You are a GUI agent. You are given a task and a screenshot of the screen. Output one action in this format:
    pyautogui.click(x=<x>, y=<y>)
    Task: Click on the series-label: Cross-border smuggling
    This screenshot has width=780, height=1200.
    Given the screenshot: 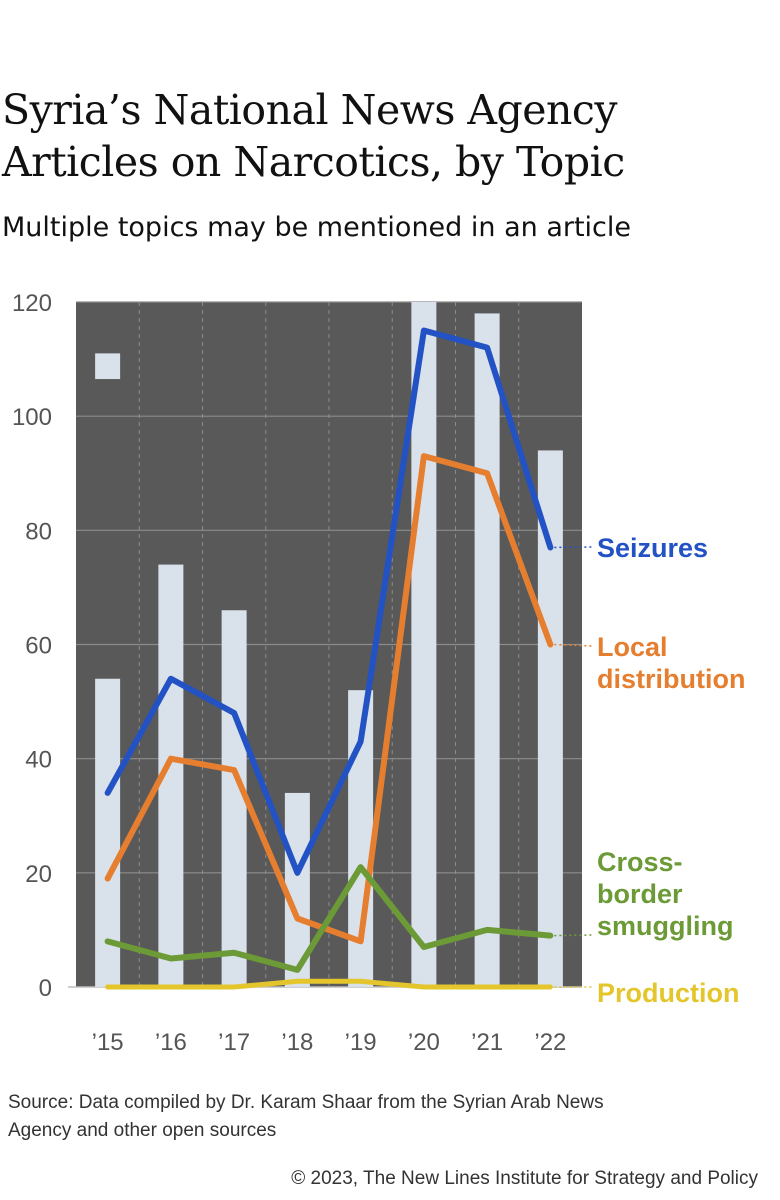 What is the action you would take?
    pyautogui.click(x=665, y=894)
    